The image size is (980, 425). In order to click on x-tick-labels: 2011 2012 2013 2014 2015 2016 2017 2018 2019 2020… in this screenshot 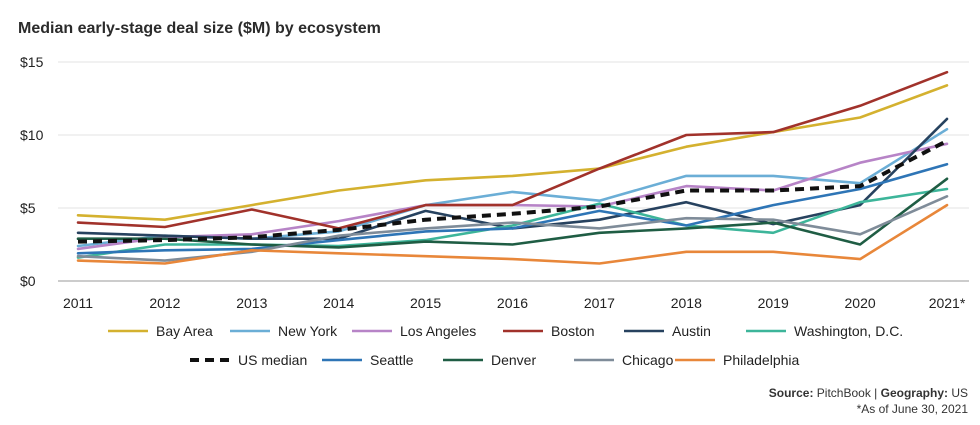, I will do `click(514, 303)`.